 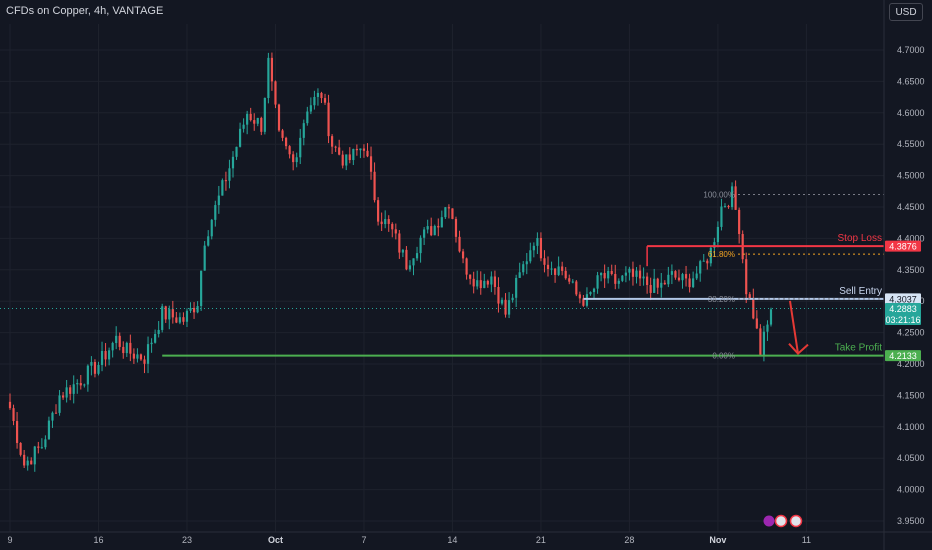 What do you see at coordinates (903, 299) in the screenshot?
I see `sell-entry-price-tag-bg` at bounding box center [903, 299].